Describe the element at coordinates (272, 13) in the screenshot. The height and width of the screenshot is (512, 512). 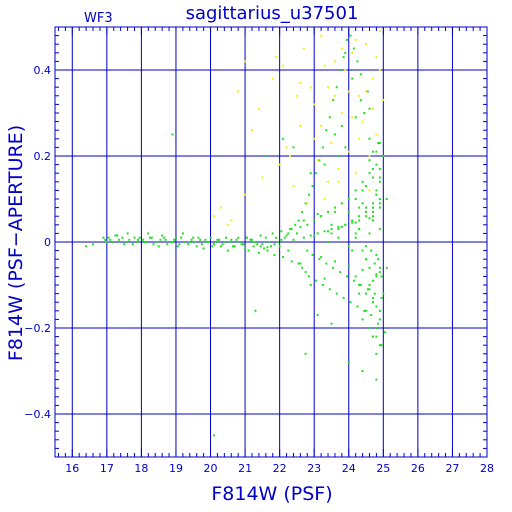
I see `chart-title: sagittarius_u37501` at that location.